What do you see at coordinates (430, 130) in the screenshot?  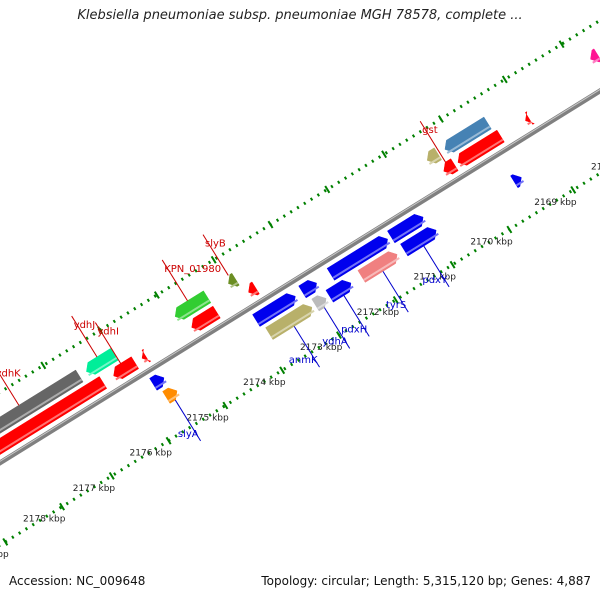 I see `gene-label: gst` at bounding box center [430, 130].